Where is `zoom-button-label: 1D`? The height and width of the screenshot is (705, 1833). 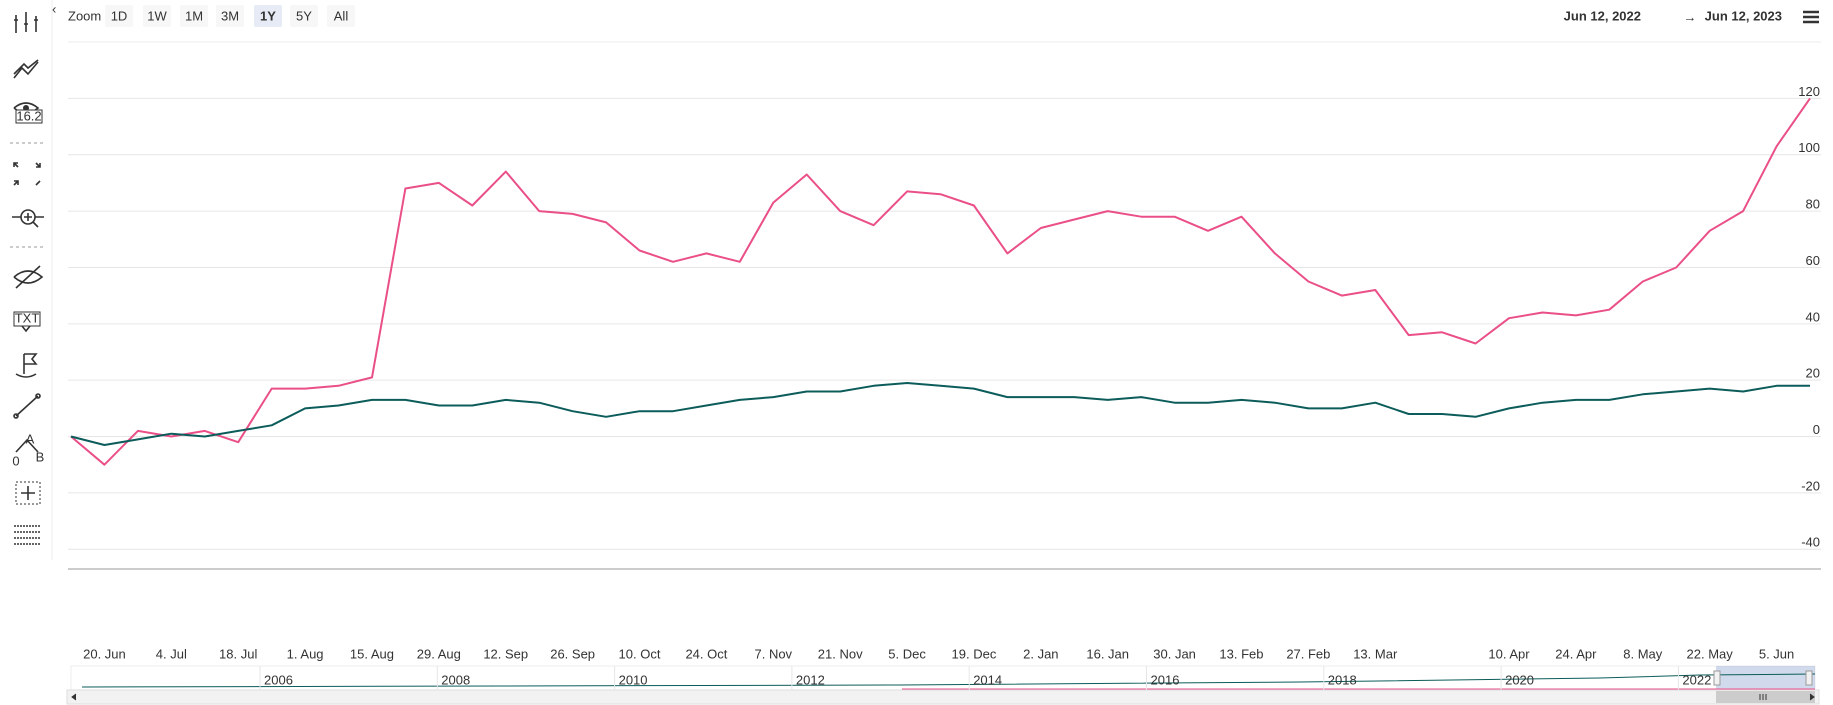
zoom-button-label: 1D is located at coordinates (119, 15).